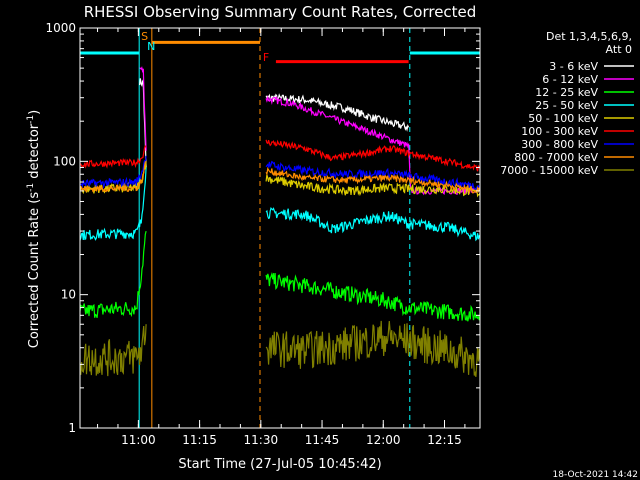 The height and width of the screenshot is (480, 640). I want to click on x-tick-label: 12:00, so click(383, 440).